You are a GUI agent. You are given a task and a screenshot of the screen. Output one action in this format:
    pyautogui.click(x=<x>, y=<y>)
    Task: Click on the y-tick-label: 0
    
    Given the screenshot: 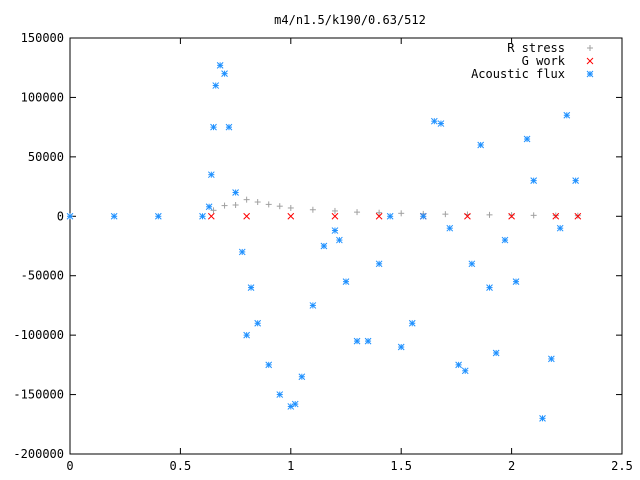 What is the action you would take?
    pyautogui.click(x=60, y=216)
    